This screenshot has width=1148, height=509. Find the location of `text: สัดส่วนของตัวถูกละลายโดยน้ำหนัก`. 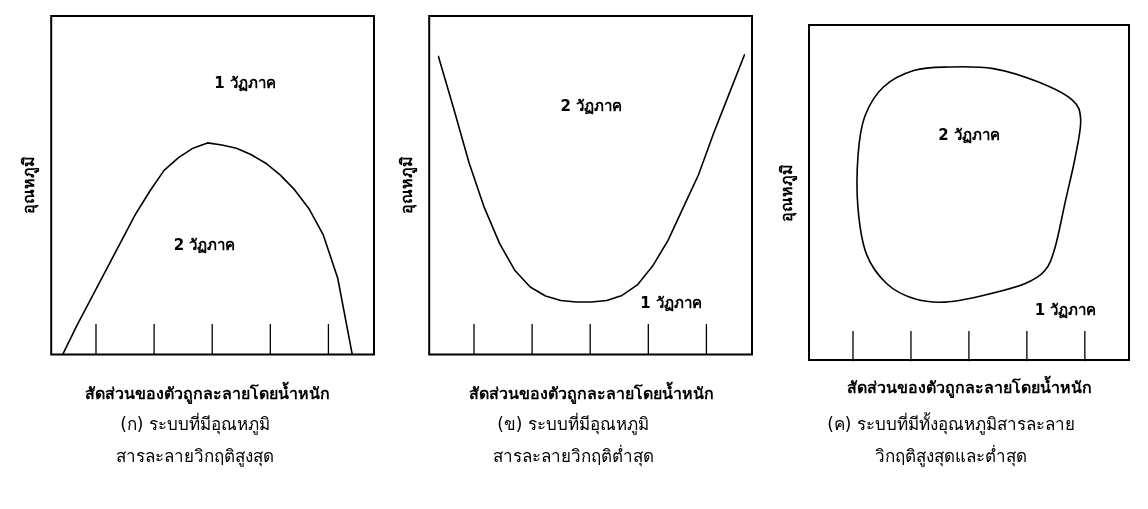

text: สัดส่วนของตัวถูกละลายโดยน้ำหนัก is located at coordinates (969, 387).